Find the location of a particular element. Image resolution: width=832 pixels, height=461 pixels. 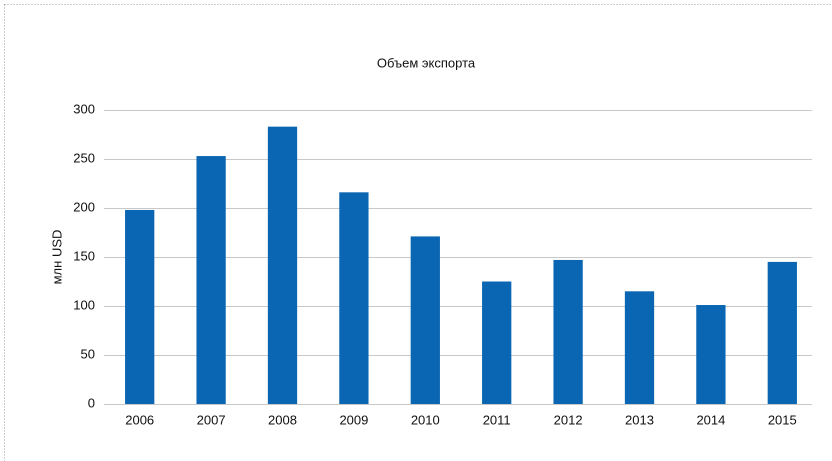

x-tick-label: 2009 is located at coordinates (353, 419).